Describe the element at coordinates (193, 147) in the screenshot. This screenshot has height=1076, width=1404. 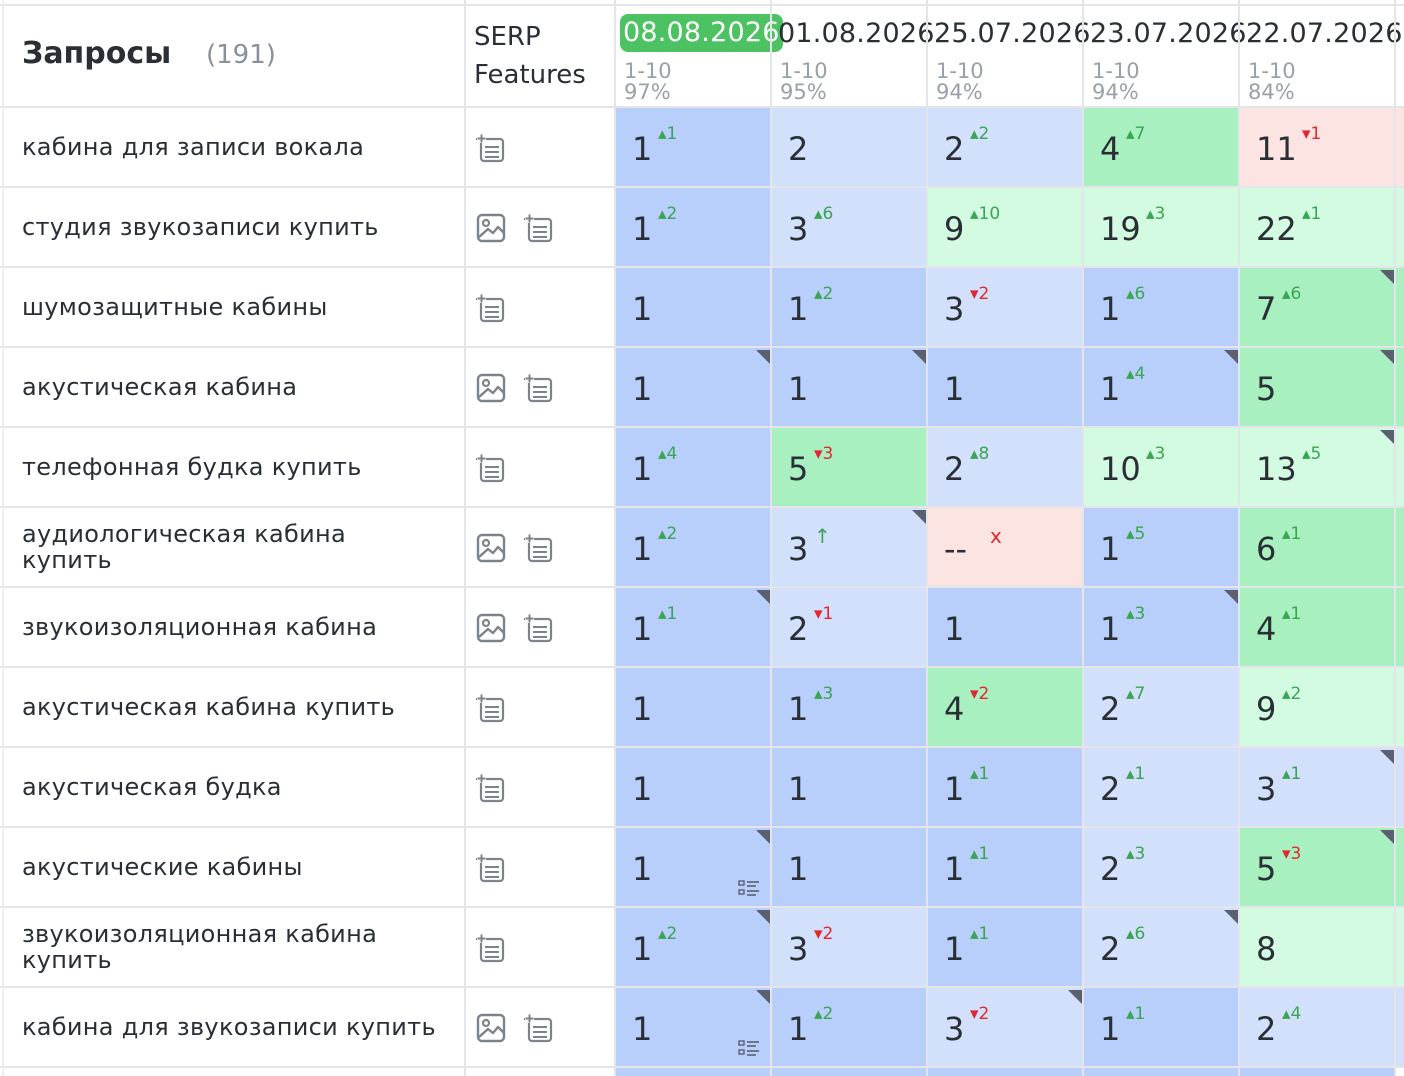
I see `query-text: кабина для записи вокала` at that location.